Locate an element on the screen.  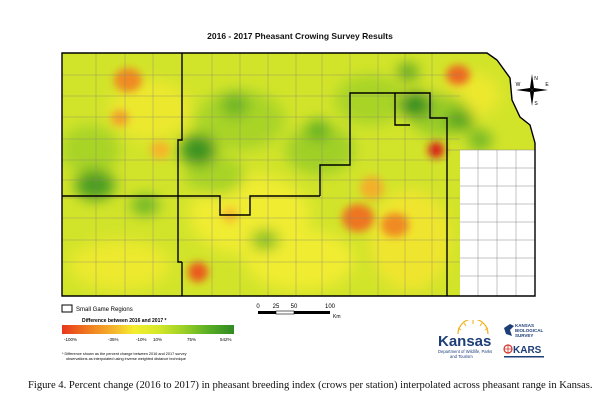
compass-n-label: N is located at coordinates (536, 79).